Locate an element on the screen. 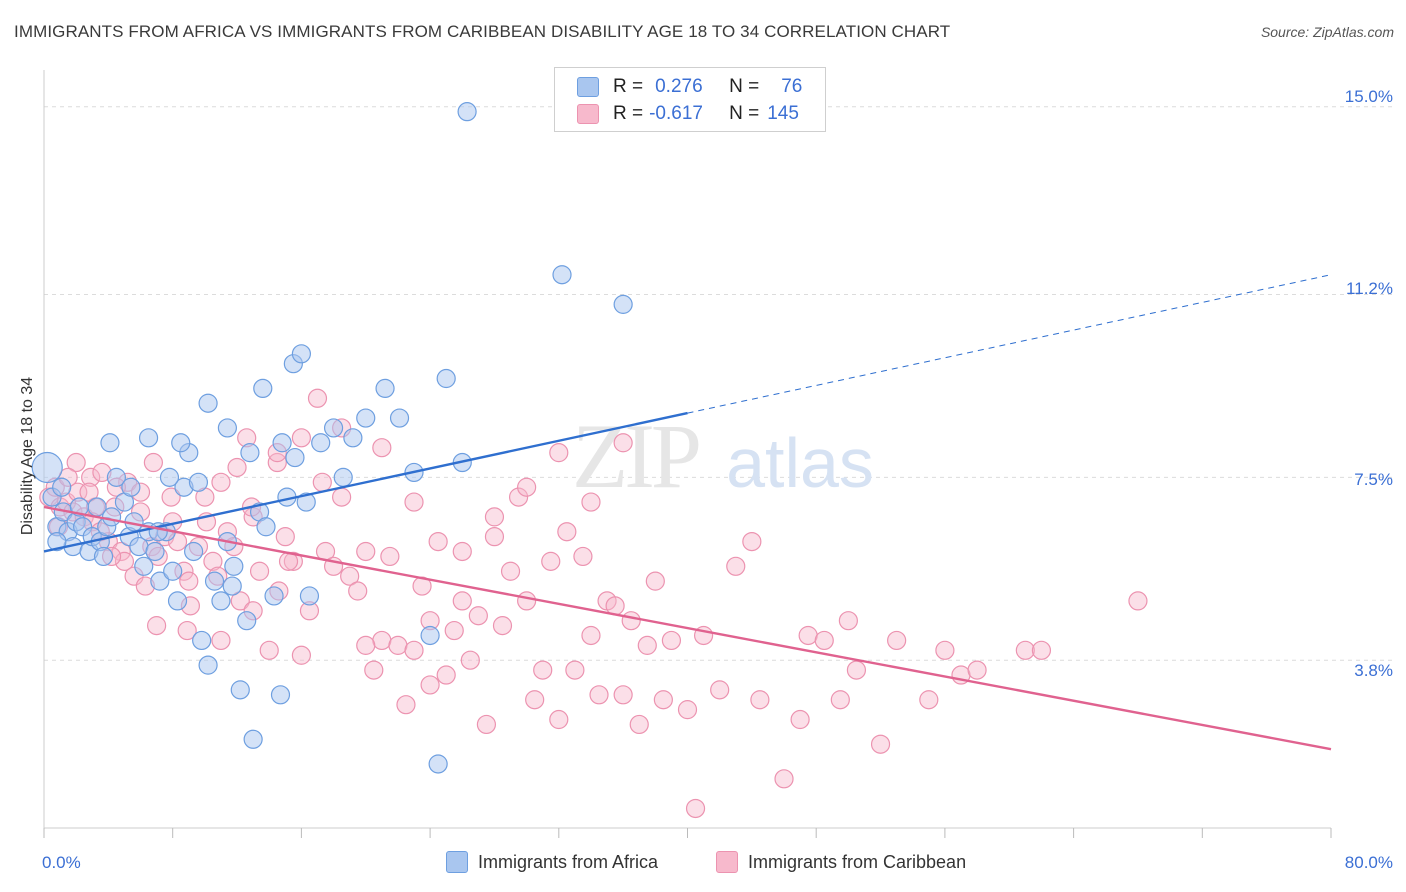  caribbean-legend-label: Immigrants from Caribbean is located at coordinates (857, 861).